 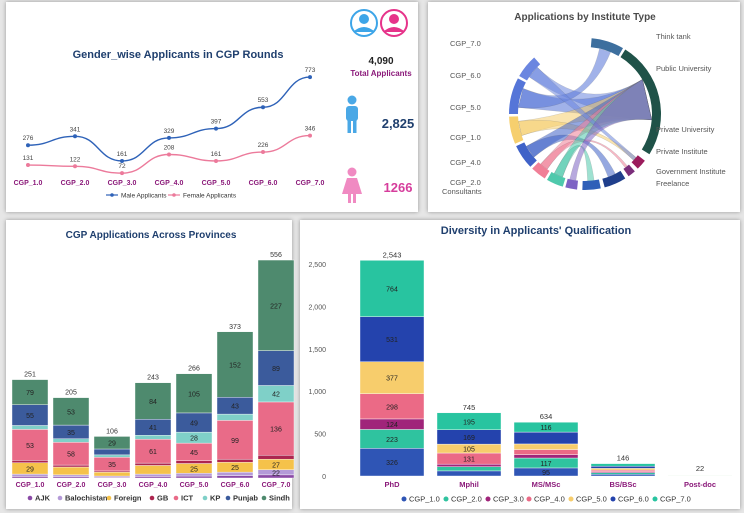 What do you see at coordinates (392, 340) in the screenshot?
I see `segment-label: 531` at bounding box center [392, 340].